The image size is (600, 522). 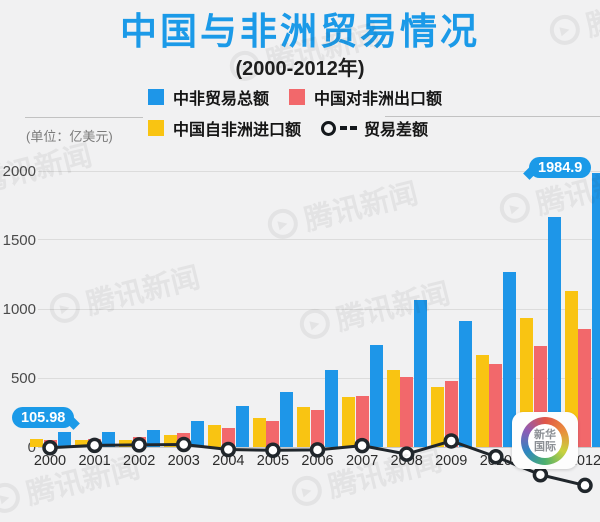 What do you see at coordinates (64, 439) in the screenshot?
I see `bar-中非贸易总额-2000` at bounding box center [64, 439].